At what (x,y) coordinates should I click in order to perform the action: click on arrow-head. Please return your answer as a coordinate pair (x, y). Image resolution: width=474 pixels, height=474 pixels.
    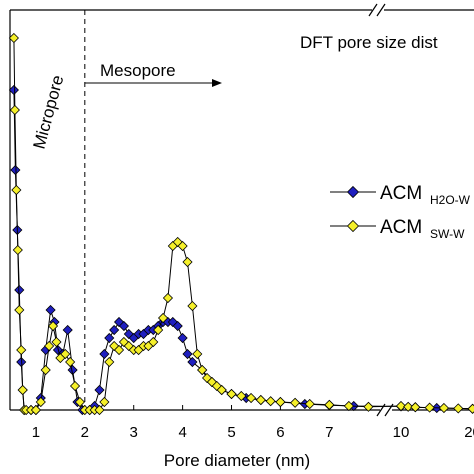
    Looking at the image, I should click on (217, 83).